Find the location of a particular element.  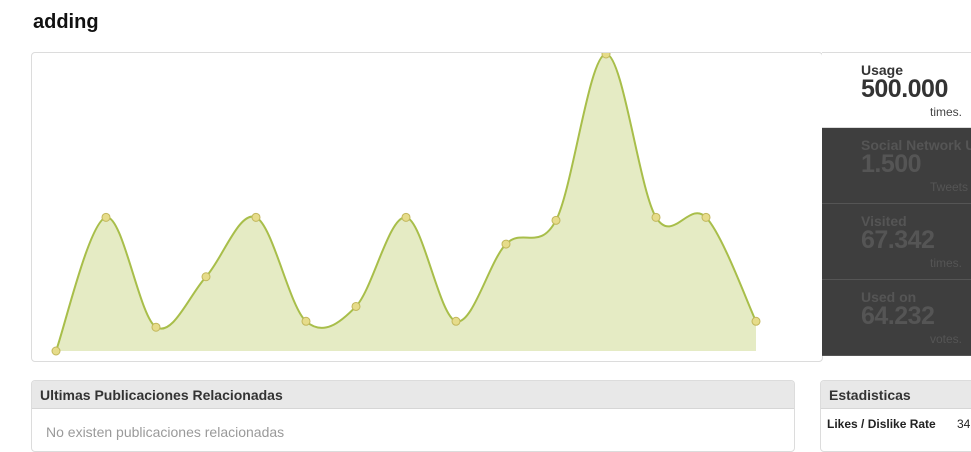

stat-tile-visited: Visited 67.342 times. is located at coordinates (896, 242).